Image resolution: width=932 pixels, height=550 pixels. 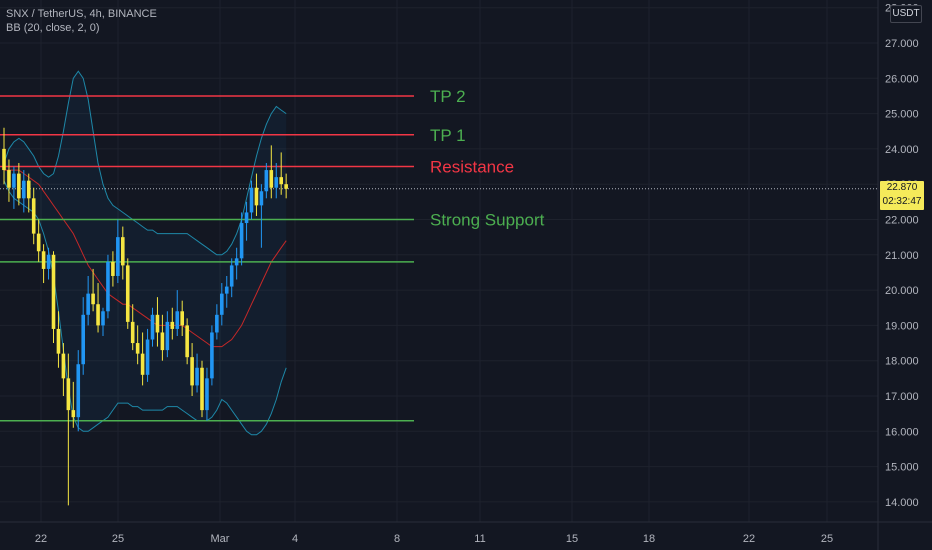 What do you see at coordinates (902, 79) in the screenshot?
I see `y-tick-label: 26.000` at bounding box center [902, 79].